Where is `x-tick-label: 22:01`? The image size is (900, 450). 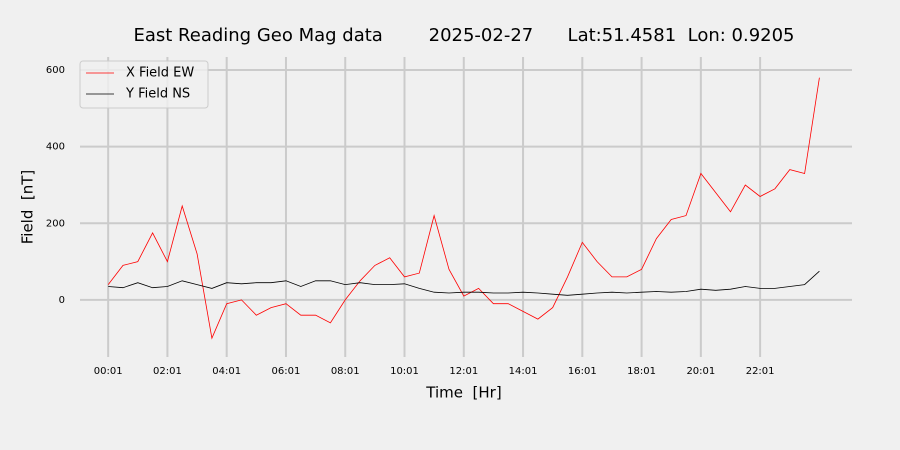
x-tick-label: 22:01 is located at coordinates (760, 371).